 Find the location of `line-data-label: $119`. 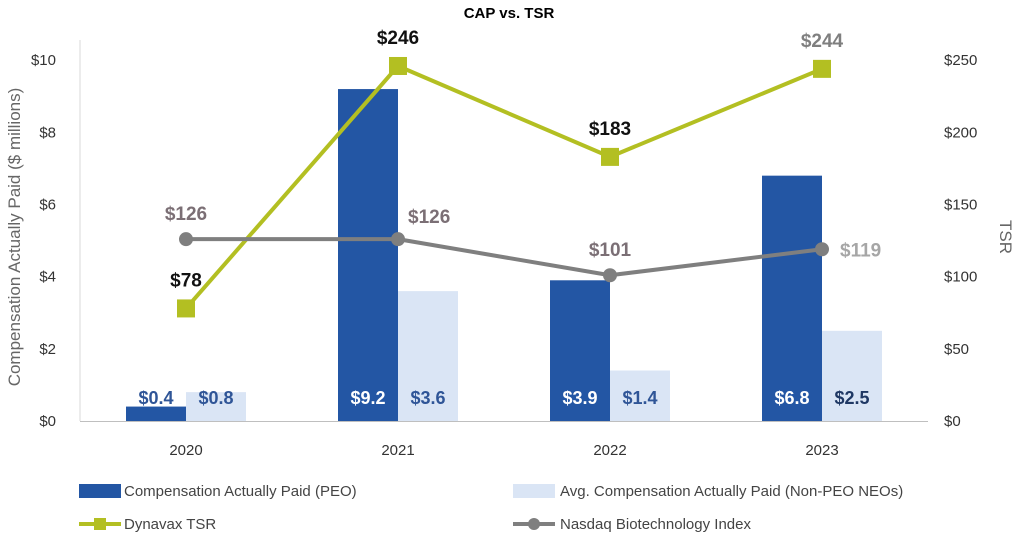

line-data-label: $119 is located at coordinates (860, 250).